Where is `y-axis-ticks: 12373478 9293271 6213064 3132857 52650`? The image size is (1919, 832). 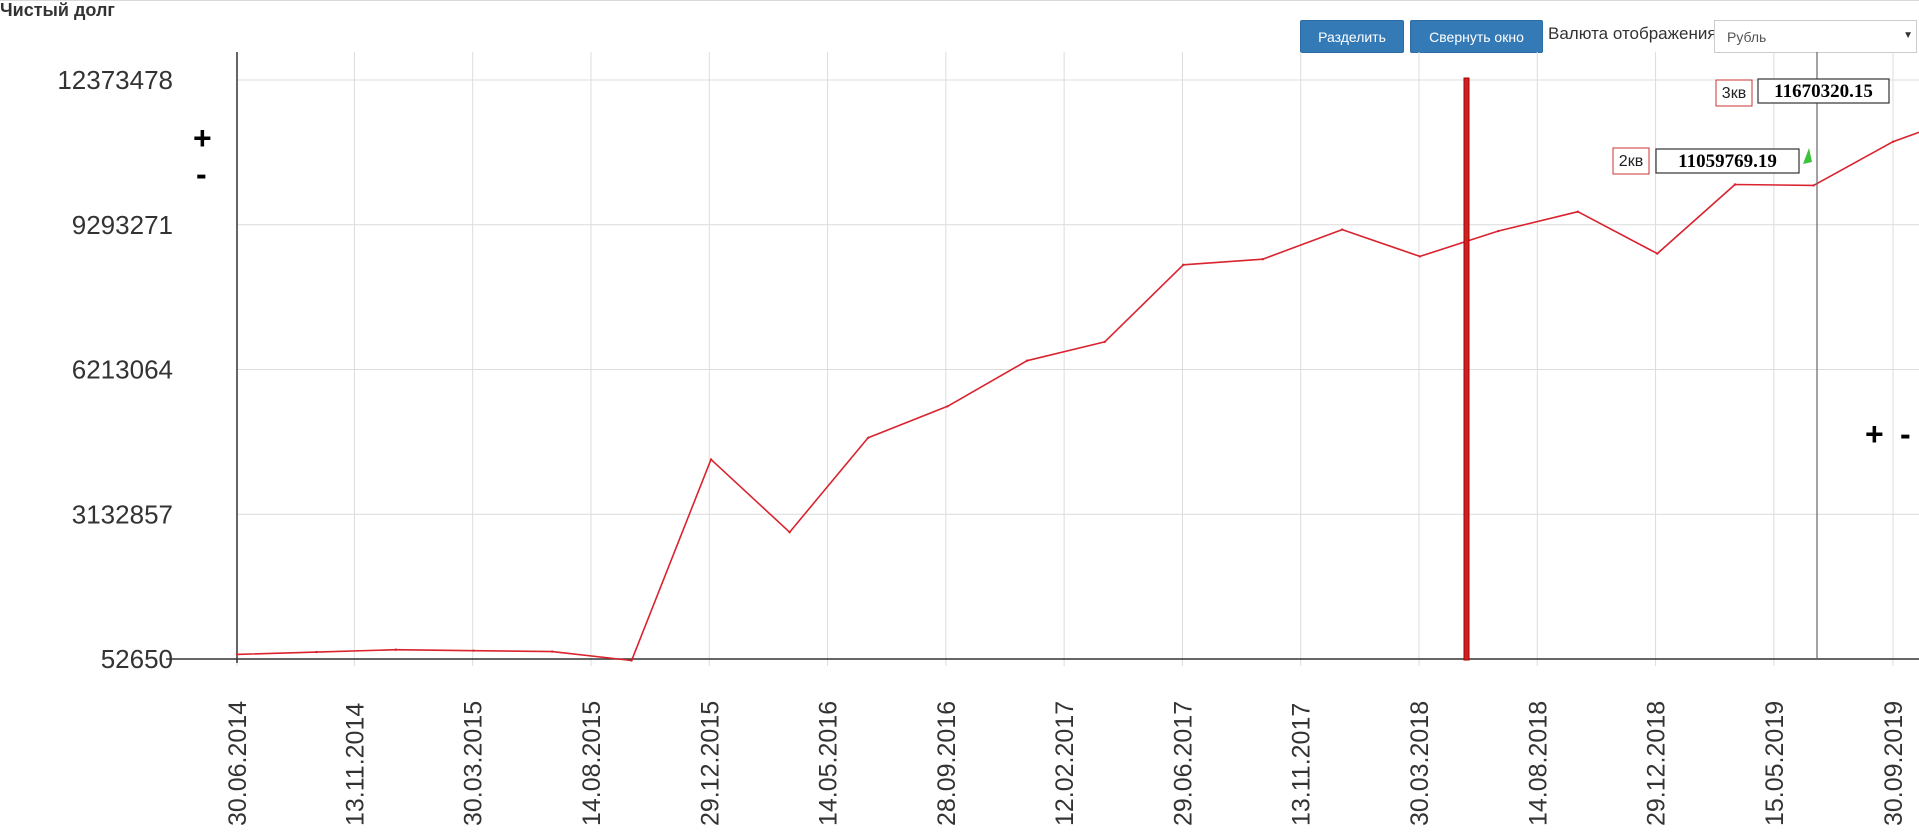
y-axis-ticks: 12373478 9293271 6213064 3132857 52650 is located at coordinates (115, 369).